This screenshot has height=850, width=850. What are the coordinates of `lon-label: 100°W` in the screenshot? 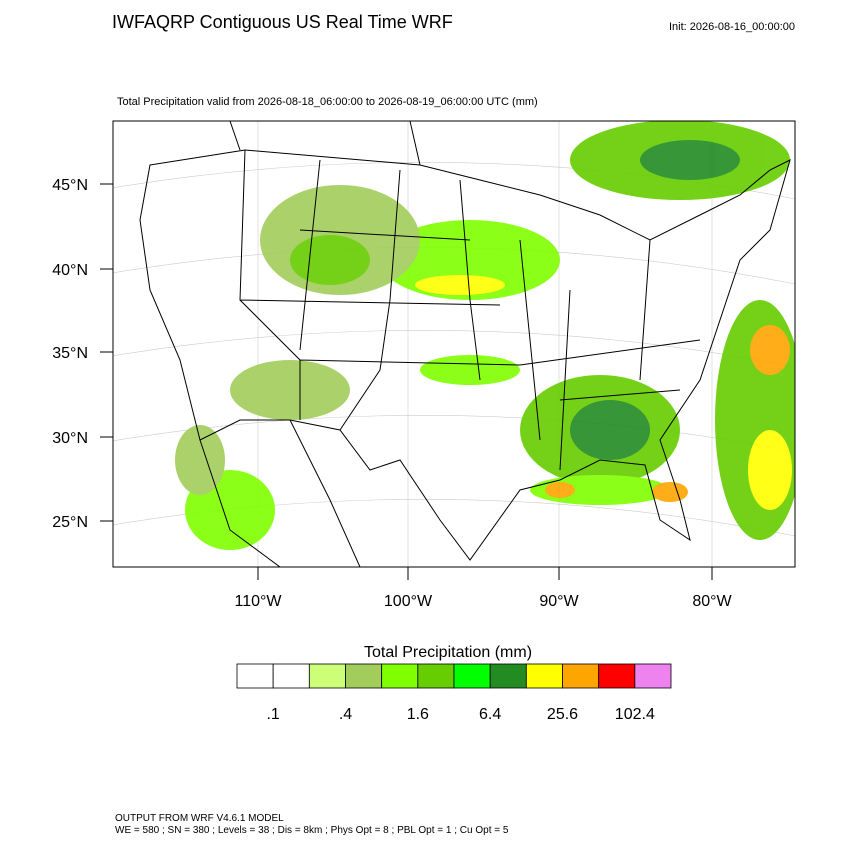 It's located at (408, 601).